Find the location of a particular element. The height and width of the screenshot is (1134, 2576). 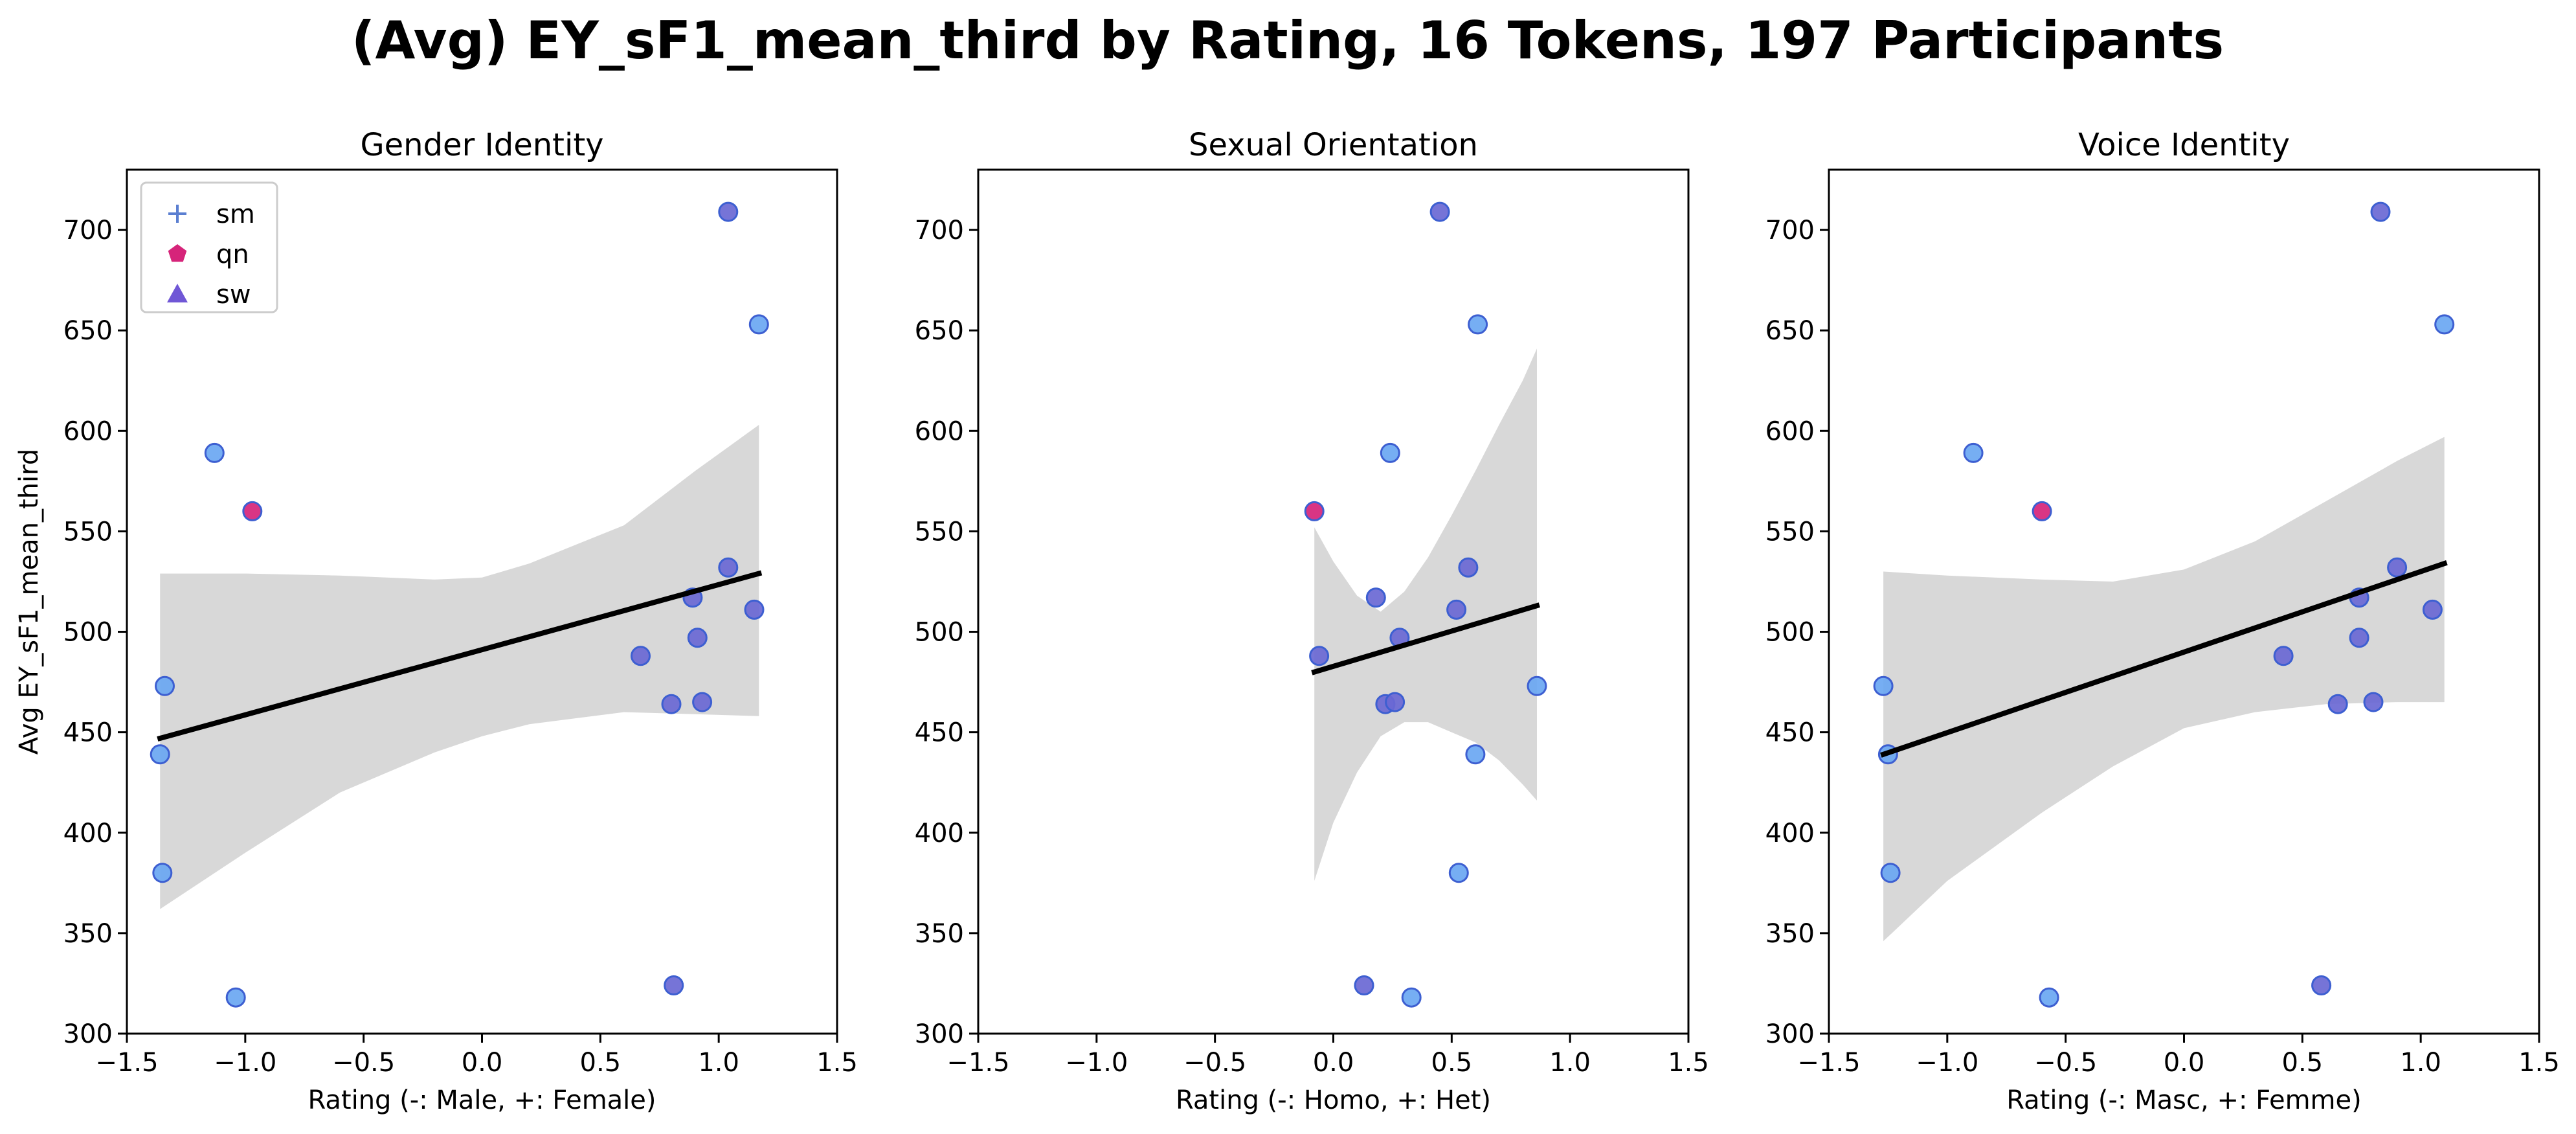

legend-label: sm is located at coordinates (236, 214).